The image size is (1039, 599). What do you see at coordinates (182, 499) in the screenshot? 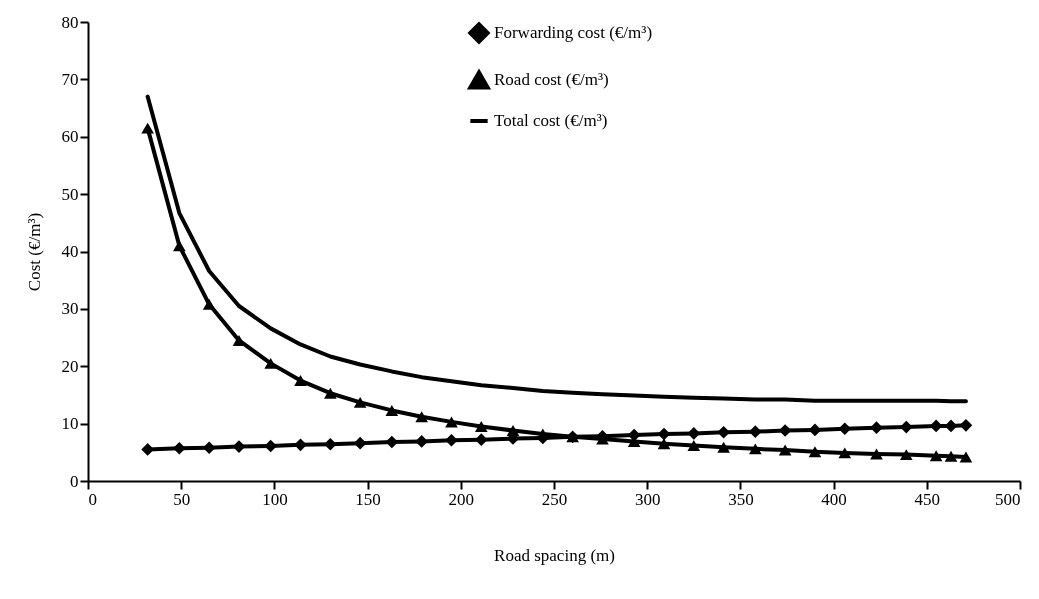
I see `x-tick-label: 50` at bounding box center [182, 499].